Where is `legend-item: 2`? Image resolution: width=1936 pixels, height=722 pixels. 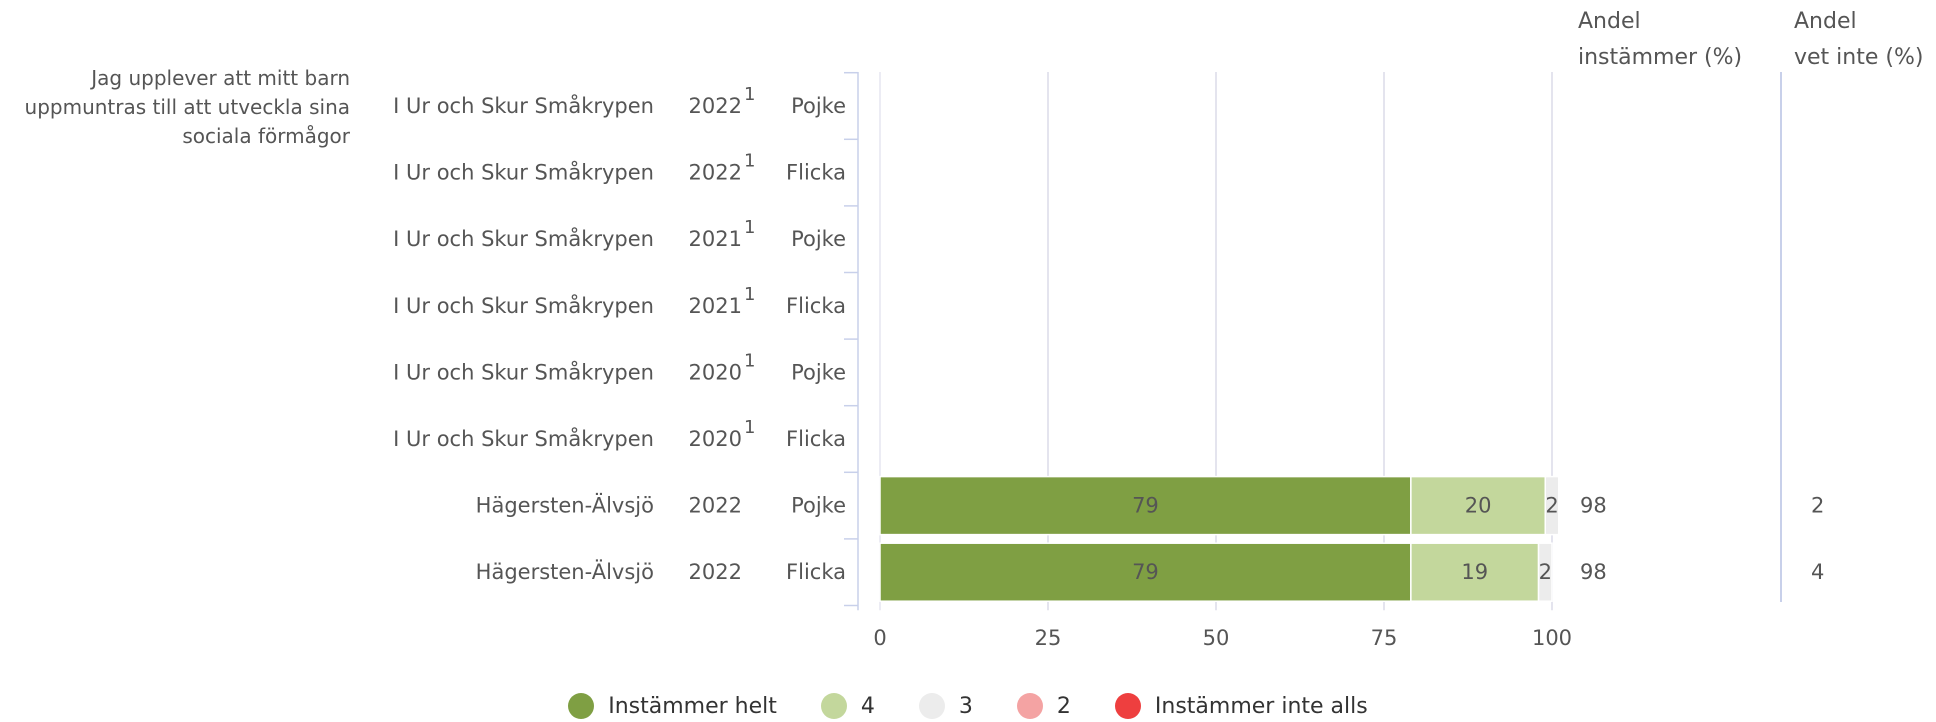
legend-item: 2 is located at coordinates (1043, 706).